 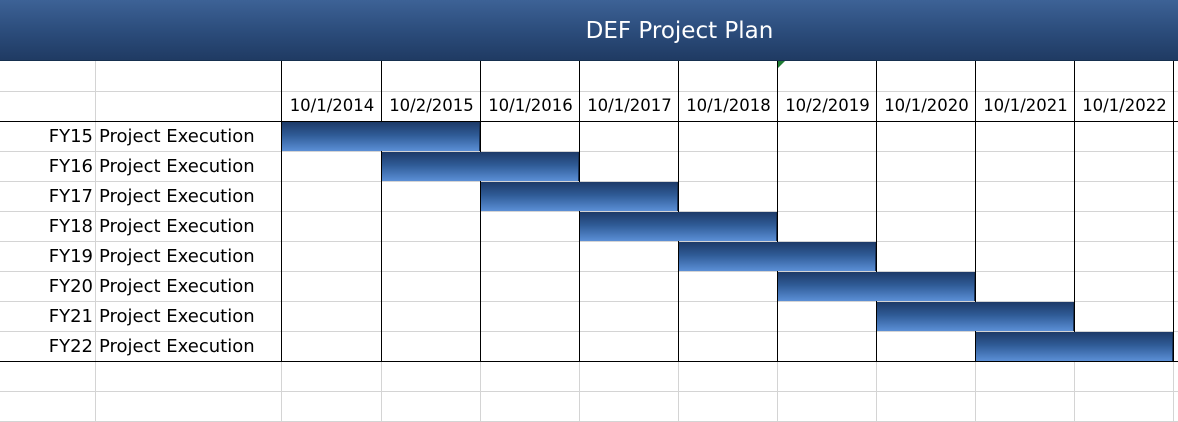 I want to click on timeline-tick-label: 10/2/2015, so click(x=431, y=105).